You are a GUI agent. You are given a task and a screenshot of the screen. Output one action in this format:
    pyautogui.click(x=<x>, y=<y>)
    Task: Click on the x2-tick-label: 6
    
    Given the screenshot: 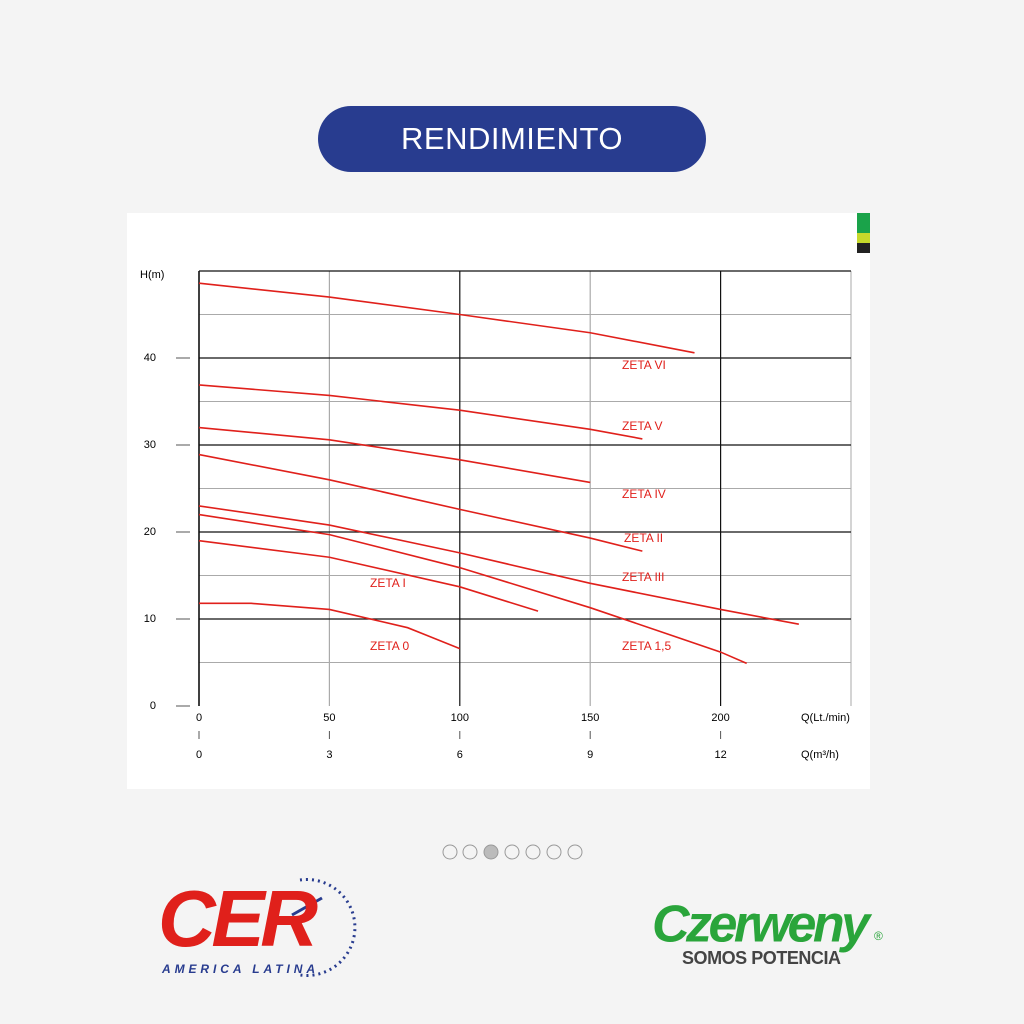 What is the action you would take?
    pyautogui.click(x=460, y=755)
    